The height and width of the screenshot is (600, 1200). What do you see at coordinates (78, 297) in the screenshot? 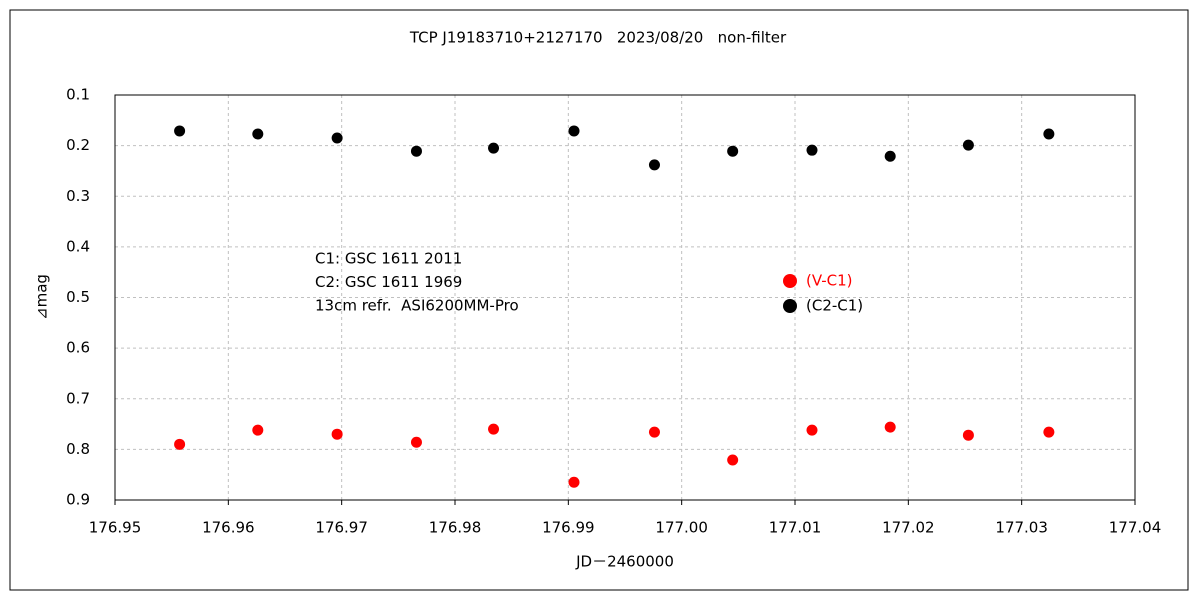
I see `y-tick-label: 0.5` at bounding box center [78, 297].